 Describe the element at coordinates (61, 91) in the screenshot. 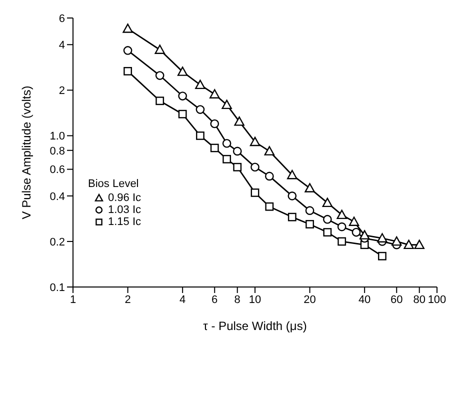

I see `y-tick-label: 2` at that location.